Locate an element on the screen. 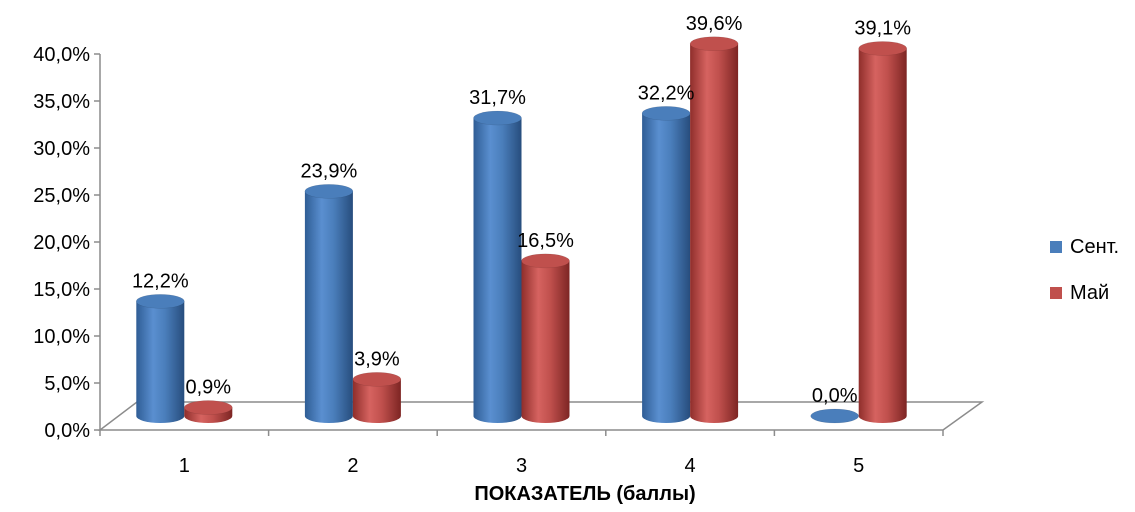 This screenshot has height=512, width=1135. legend-swatch-may is located at coordinates (1056, 293).